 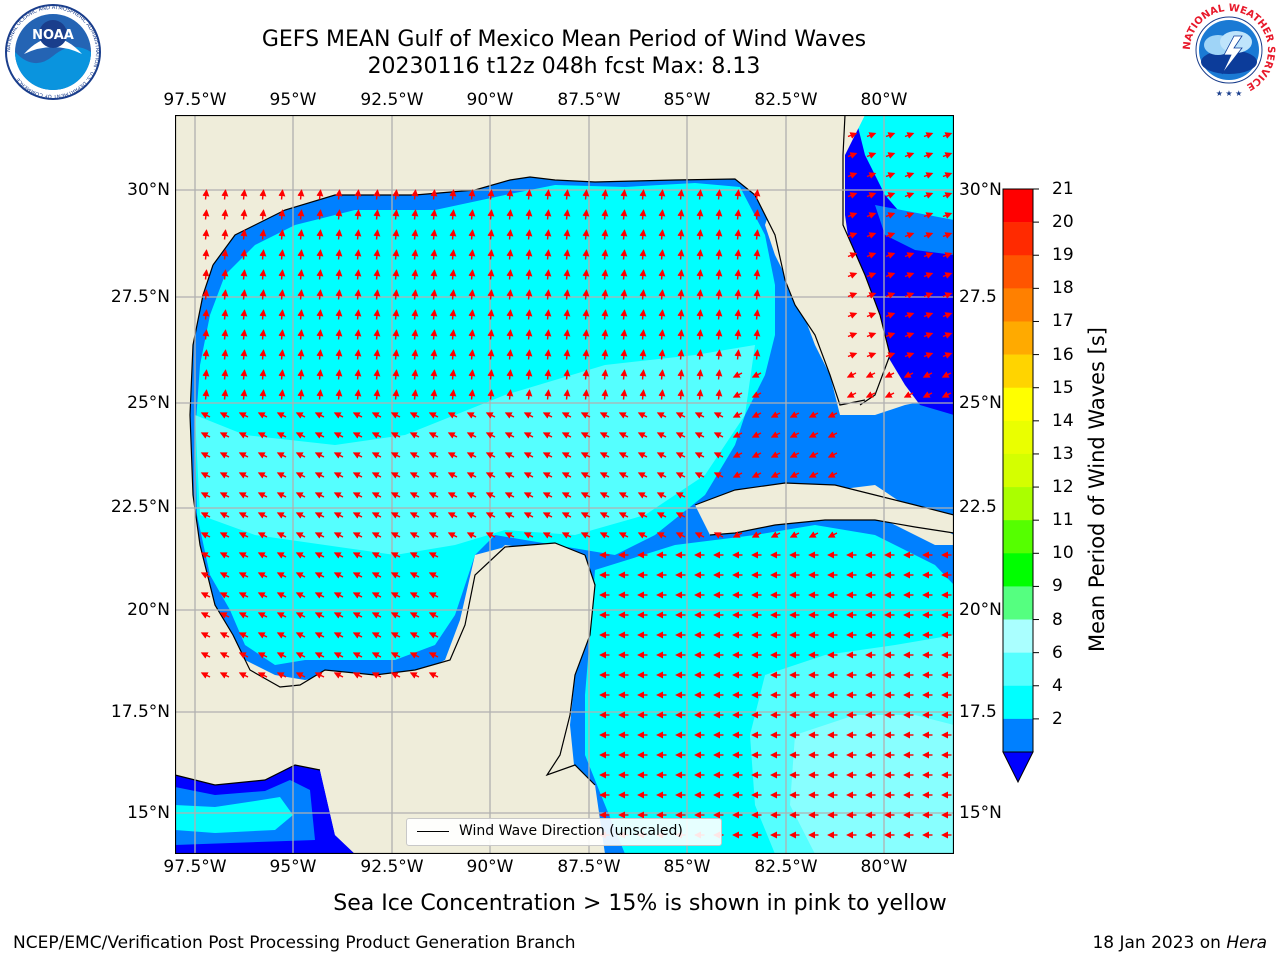 What do you see at coordinates (1246, 943) in the screenshot?
I see `footer-machine: Hera` at bounding box center [1246, 943].